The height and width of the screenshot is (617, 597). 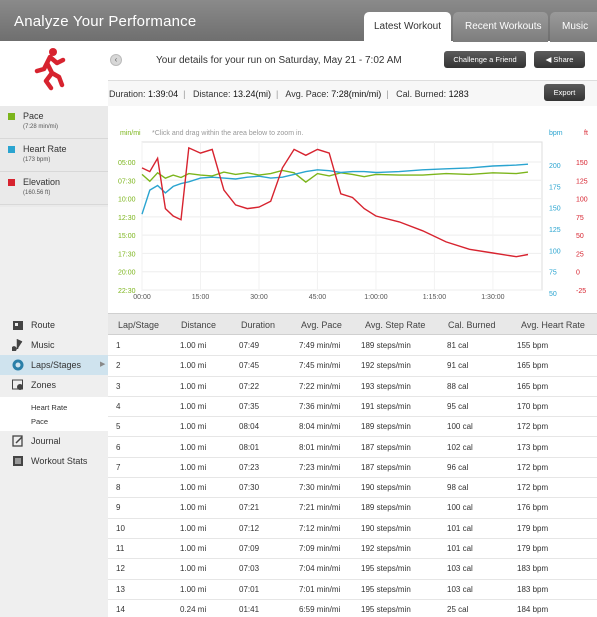 What do you see at coordinates (553, 325) in the screenshot?
I see `col-avg-heart-rate: Avg. Heart Rate` at bounding box center [553, 325].